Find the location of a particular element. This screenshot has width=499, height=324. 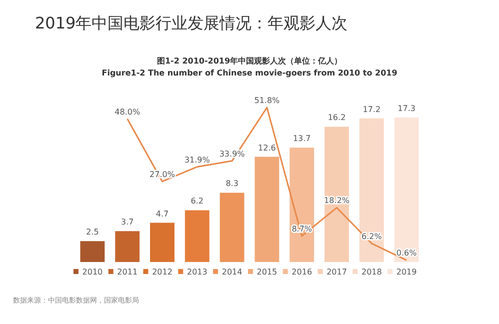

chart-title: 2019年中国电影行业发展情况：年观影人次 is located at coordinates (191, 23).